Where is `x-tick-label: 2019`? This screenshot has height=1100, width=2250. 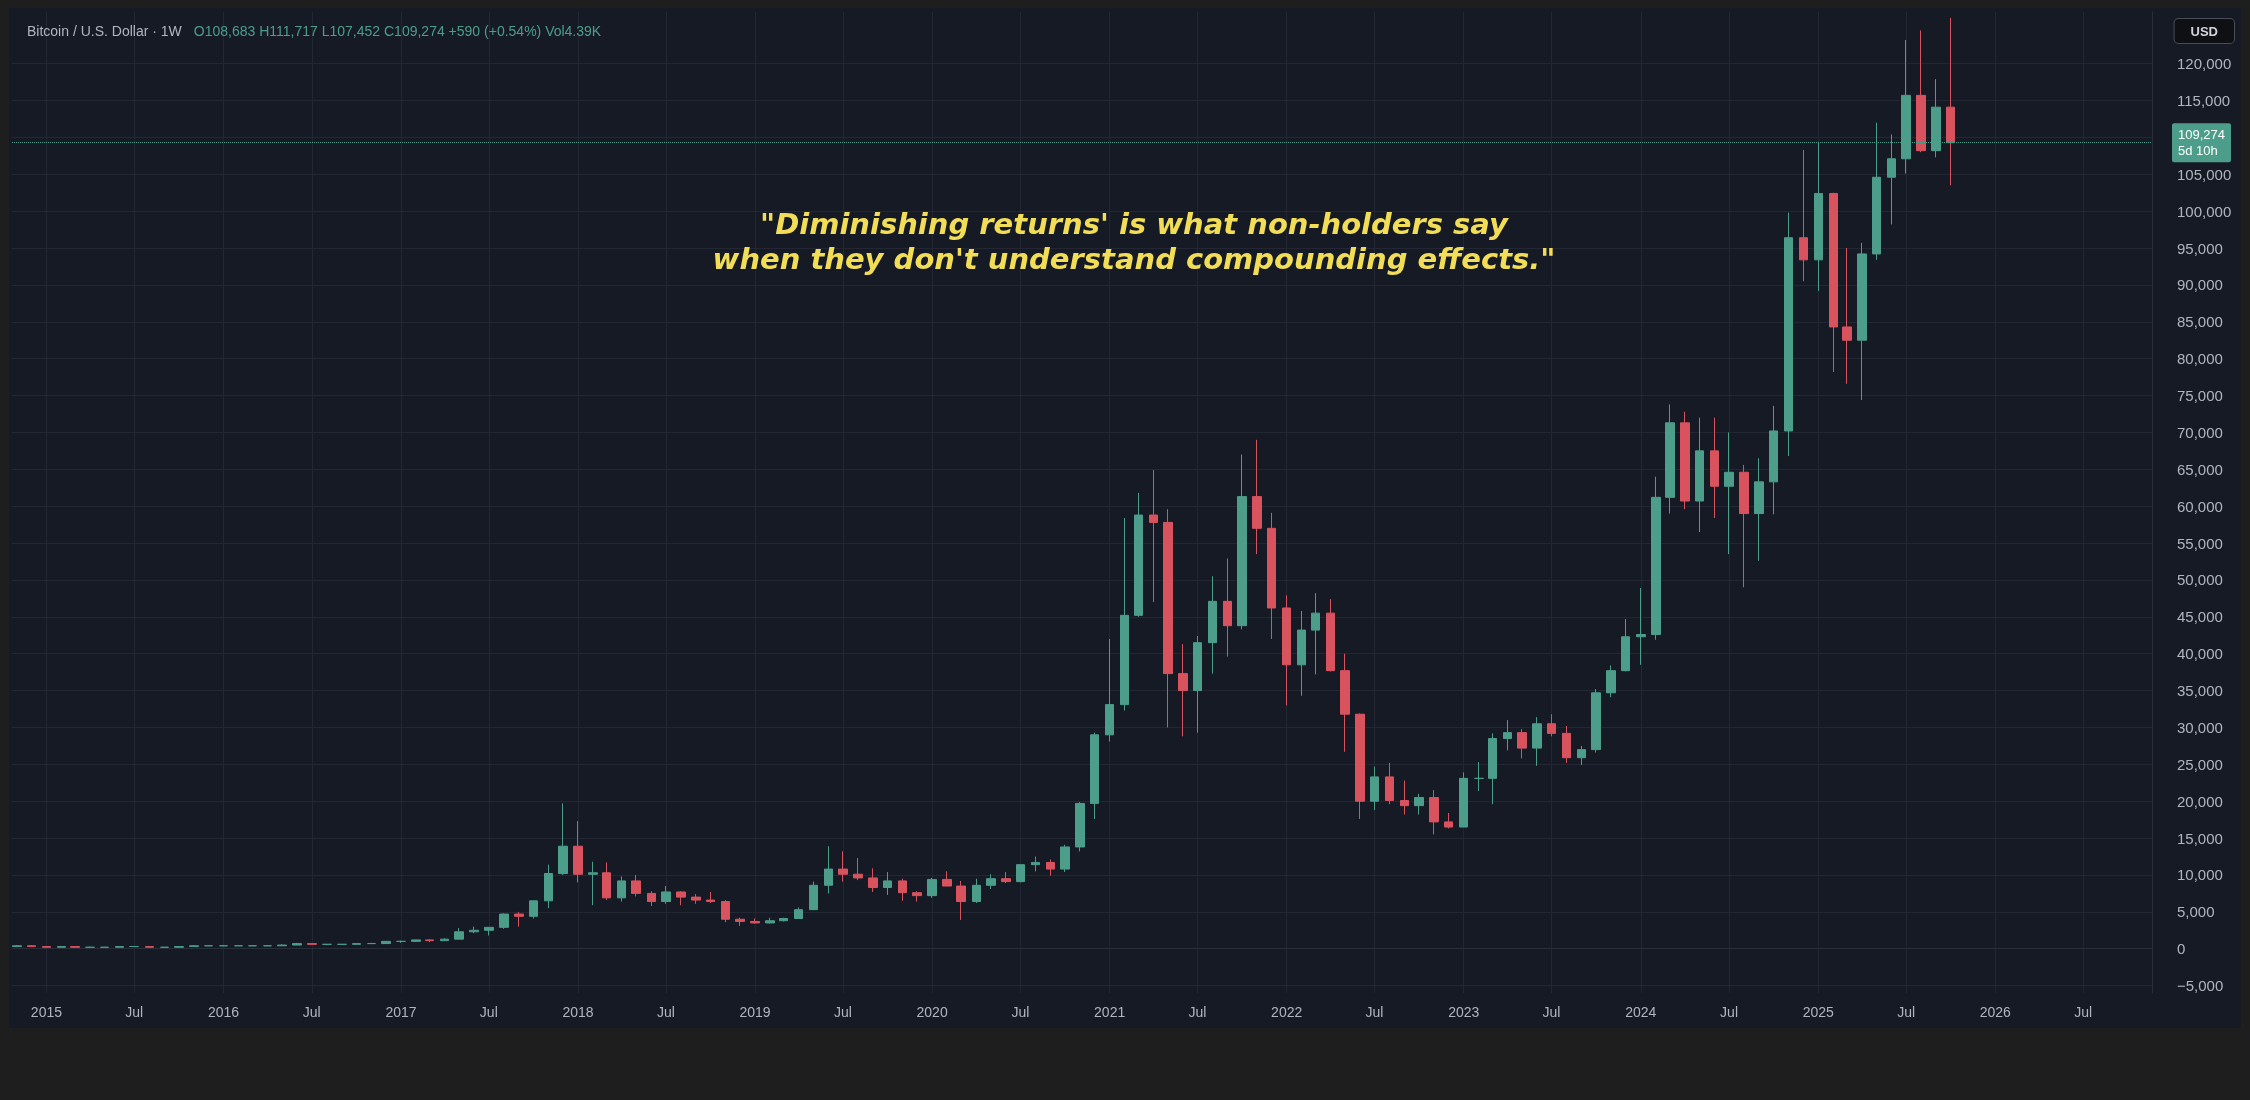 x-tick-label: 2019 is located at coordinates (755, 1012).